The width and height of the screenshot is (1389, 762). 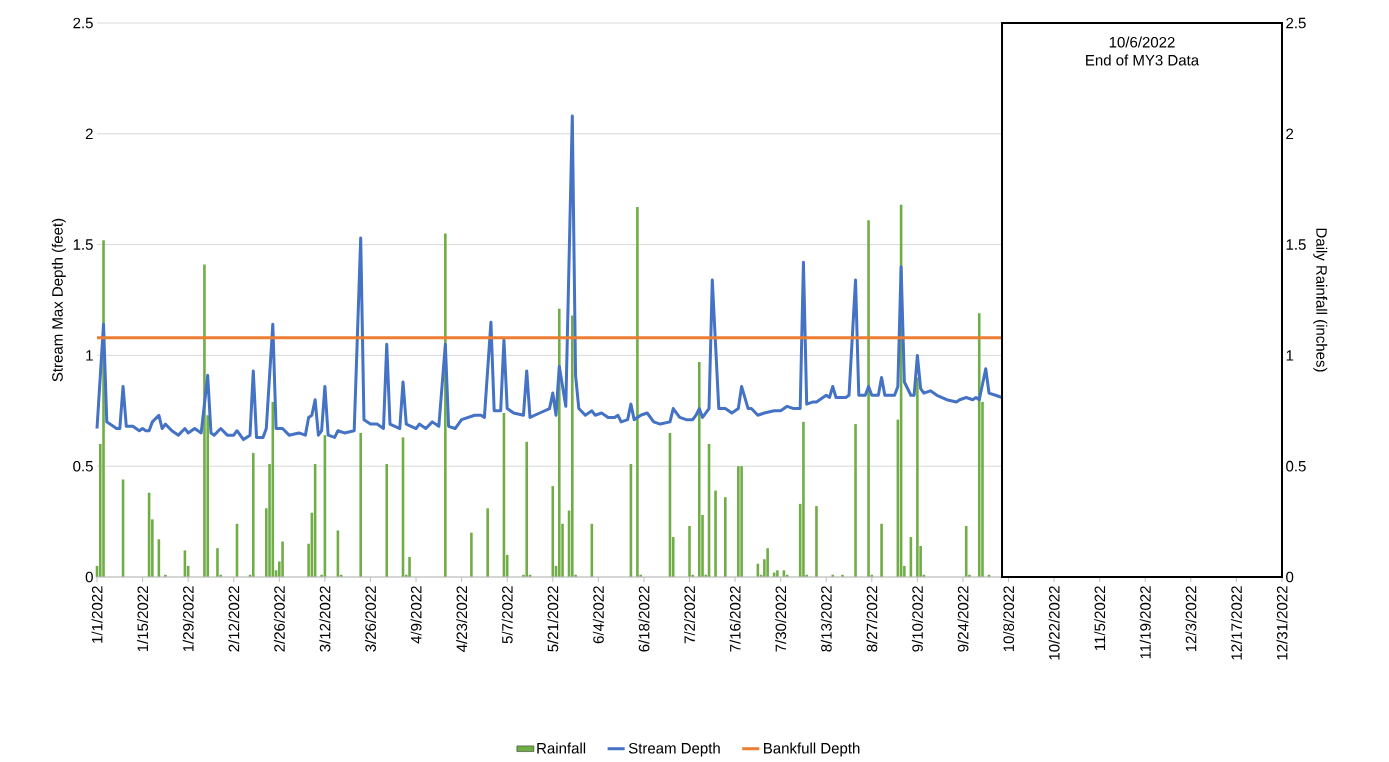 I want to click on x-tick-label: 5/21/2022, so click(x=553, y=619).